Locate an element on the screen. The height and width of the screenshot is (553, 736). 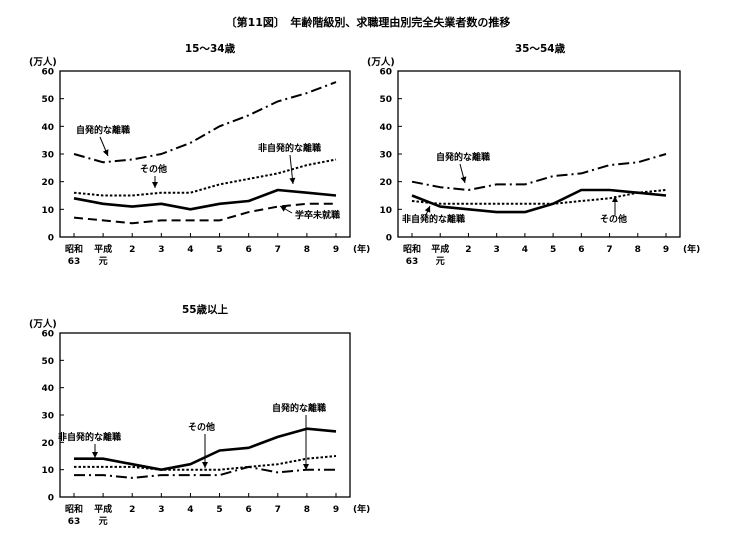
series-annotation: 学卒未就職 is located at coordinates (317, 215).